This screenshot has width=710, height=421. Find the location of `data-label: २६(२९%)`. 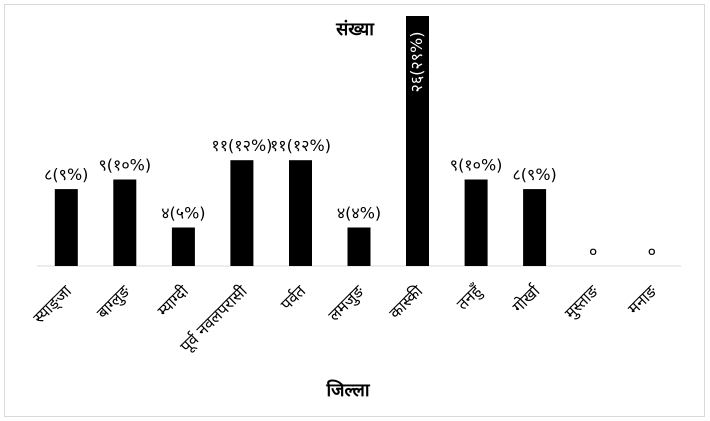

data-label: २६(२९%) is located at coordinates (416, 62).